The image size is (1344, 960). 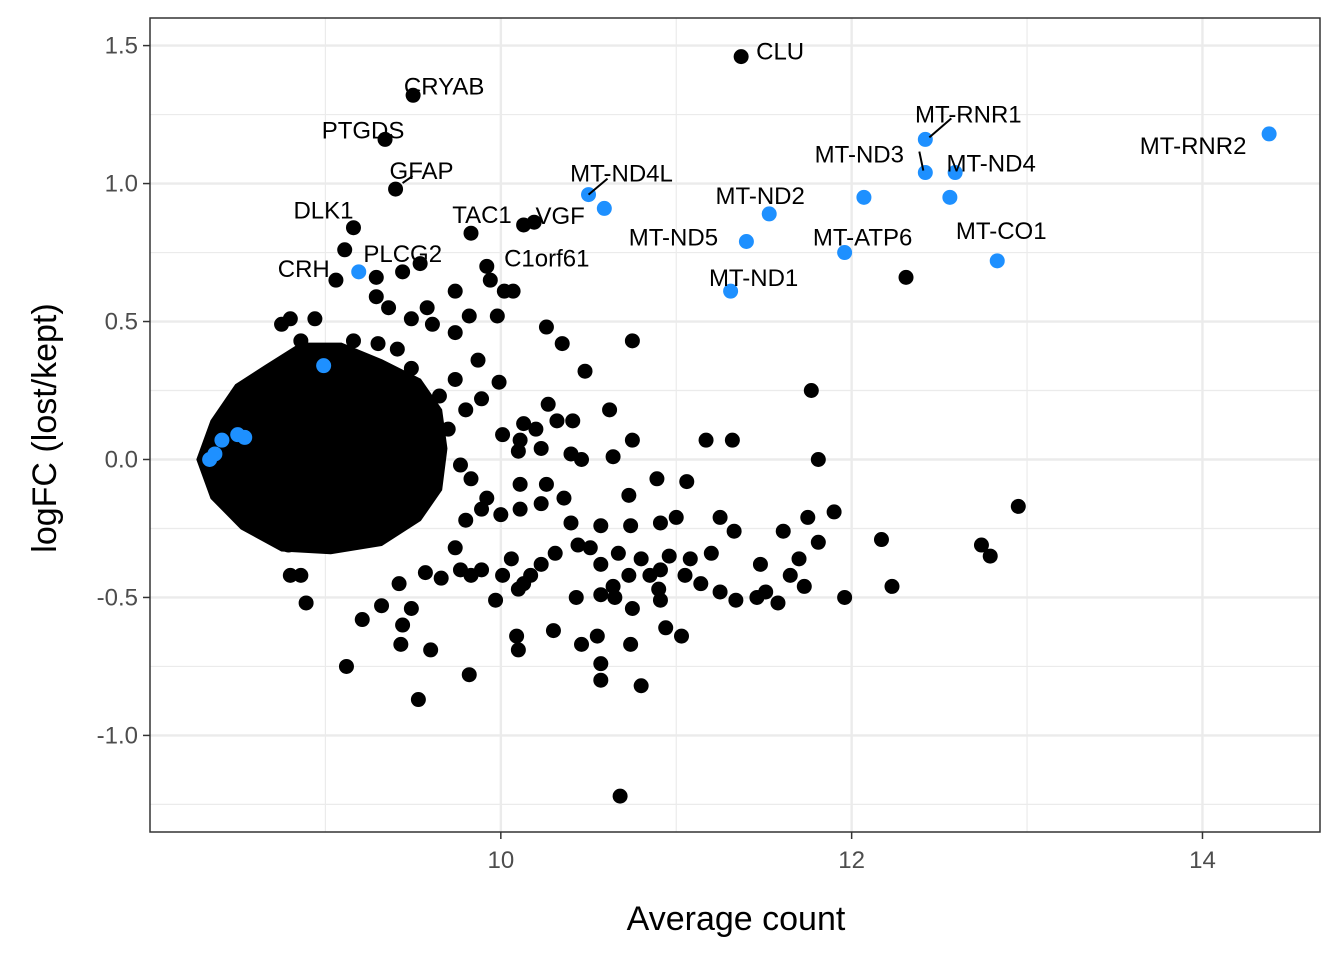 I want to click on data-point-gfap, so click(x=396, y=189).